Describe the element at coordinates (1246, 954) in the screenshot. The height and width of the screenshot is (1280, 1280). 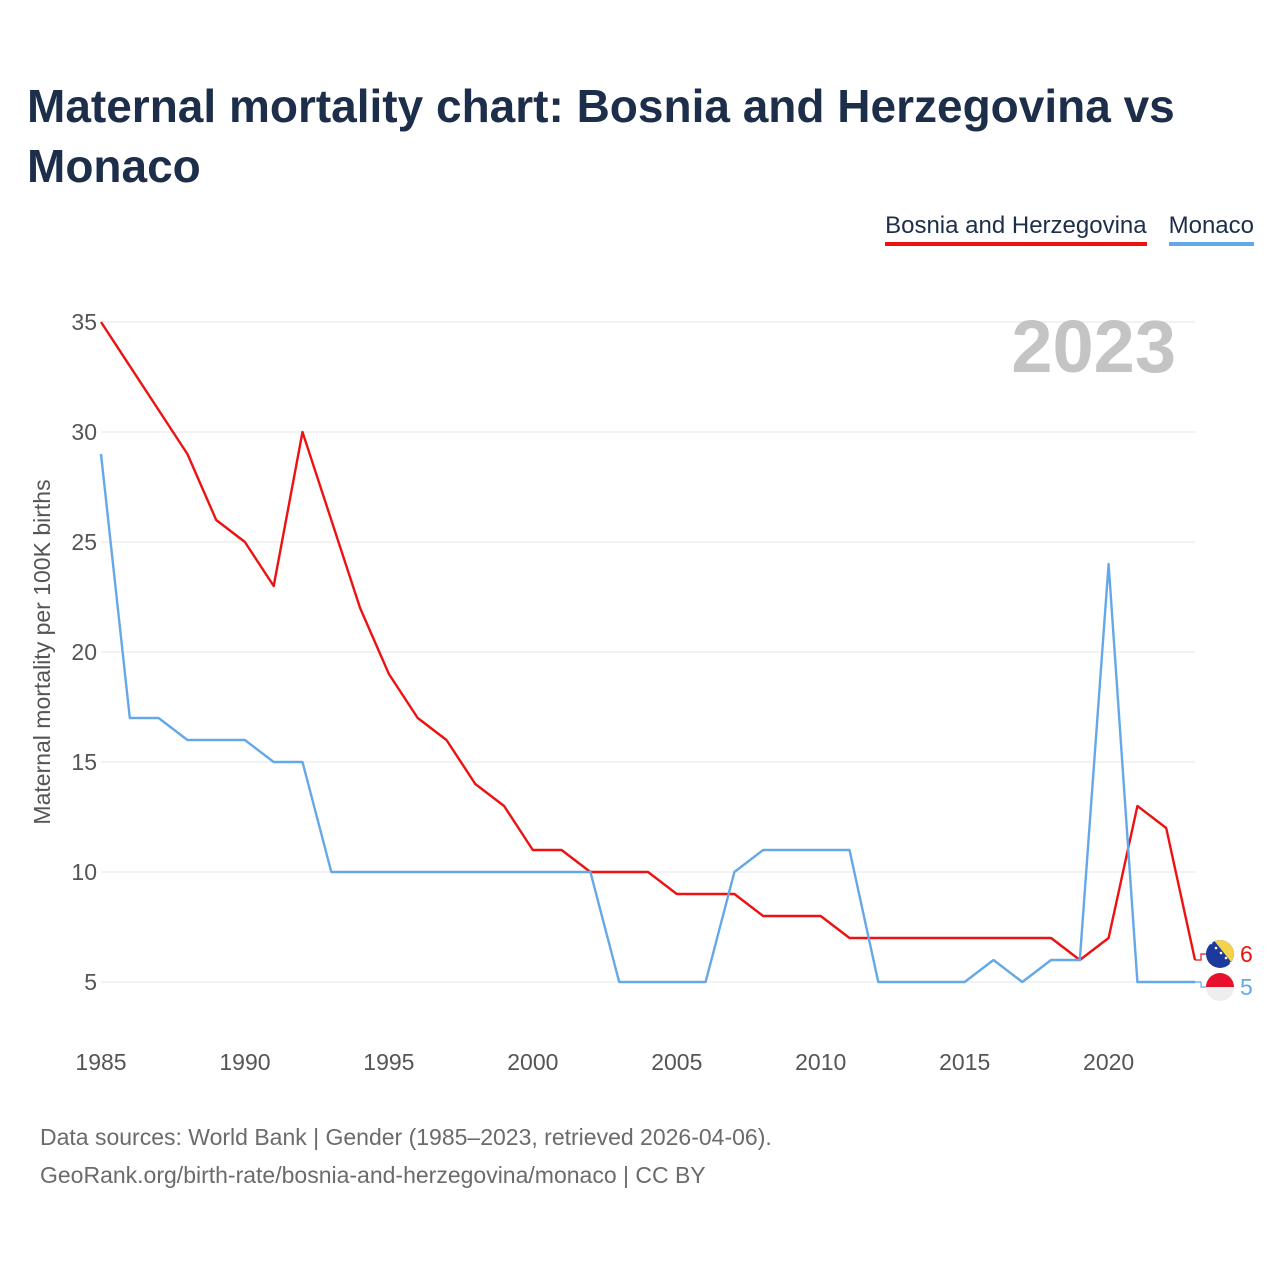
I see `end-value-label-bih: 6` at that location.